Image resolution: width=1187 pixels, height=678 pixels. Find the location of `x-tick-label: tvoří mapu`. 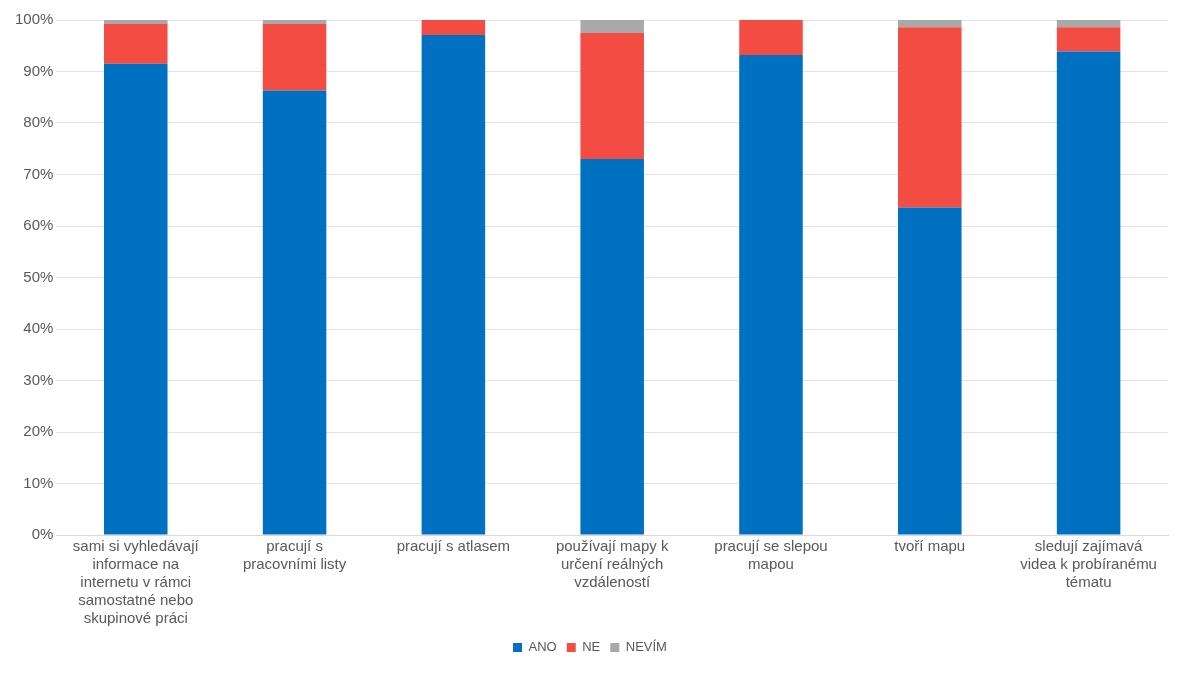

x-tick-label: tvoří mapu is located at coordinates (930, 546).